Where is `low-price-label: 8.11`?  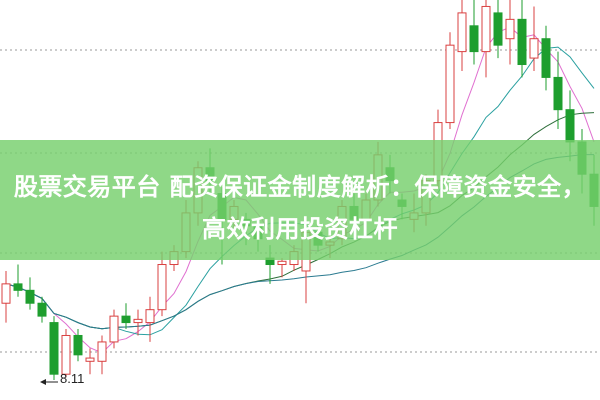 low-price-label: 8.11 is located at coordinates (72, 378).